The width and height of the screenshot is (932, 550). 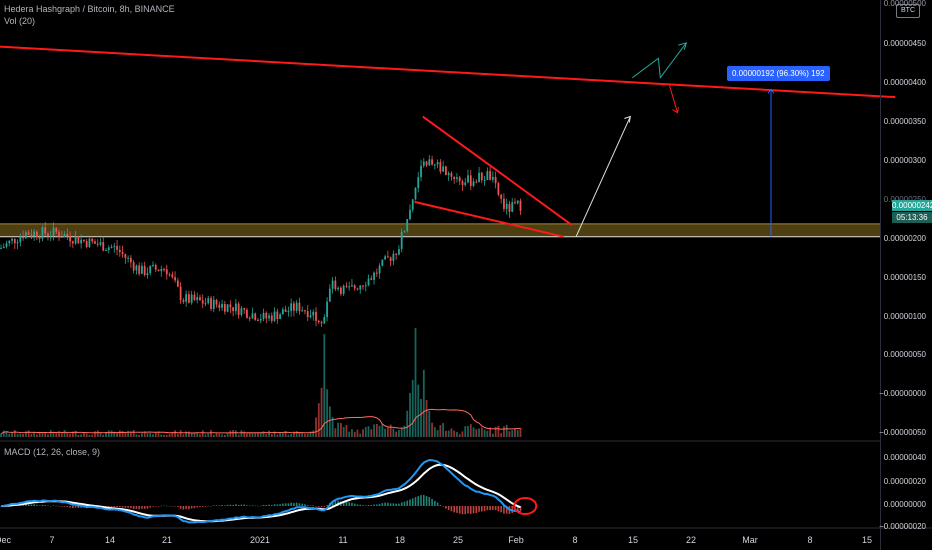 I want to click on bullish-scenario-arrowhead, so click(x=683, y=46).